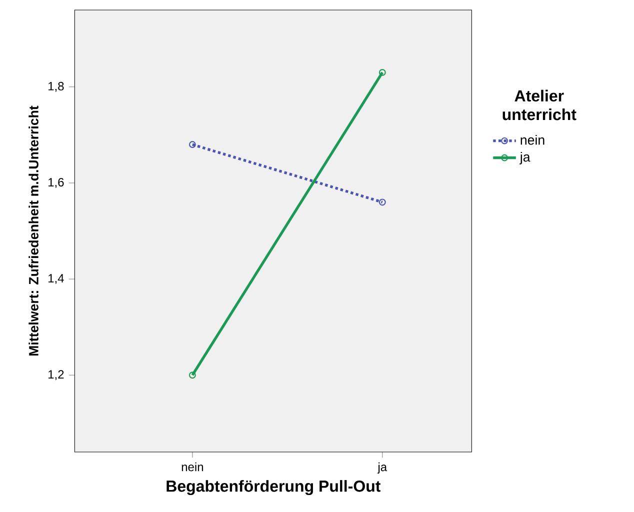 The image size is (634, 512). Describe the element at coordinates (56, 87) in the screenshot. I see `y-tick-label: 1,8` at that location.